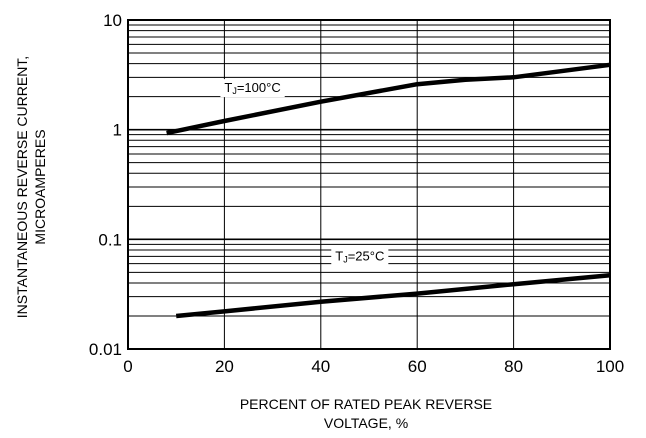 This screenshot has height=438, width=646. I want to click on series-label-1: TJ=25°C, so click(359, 257).